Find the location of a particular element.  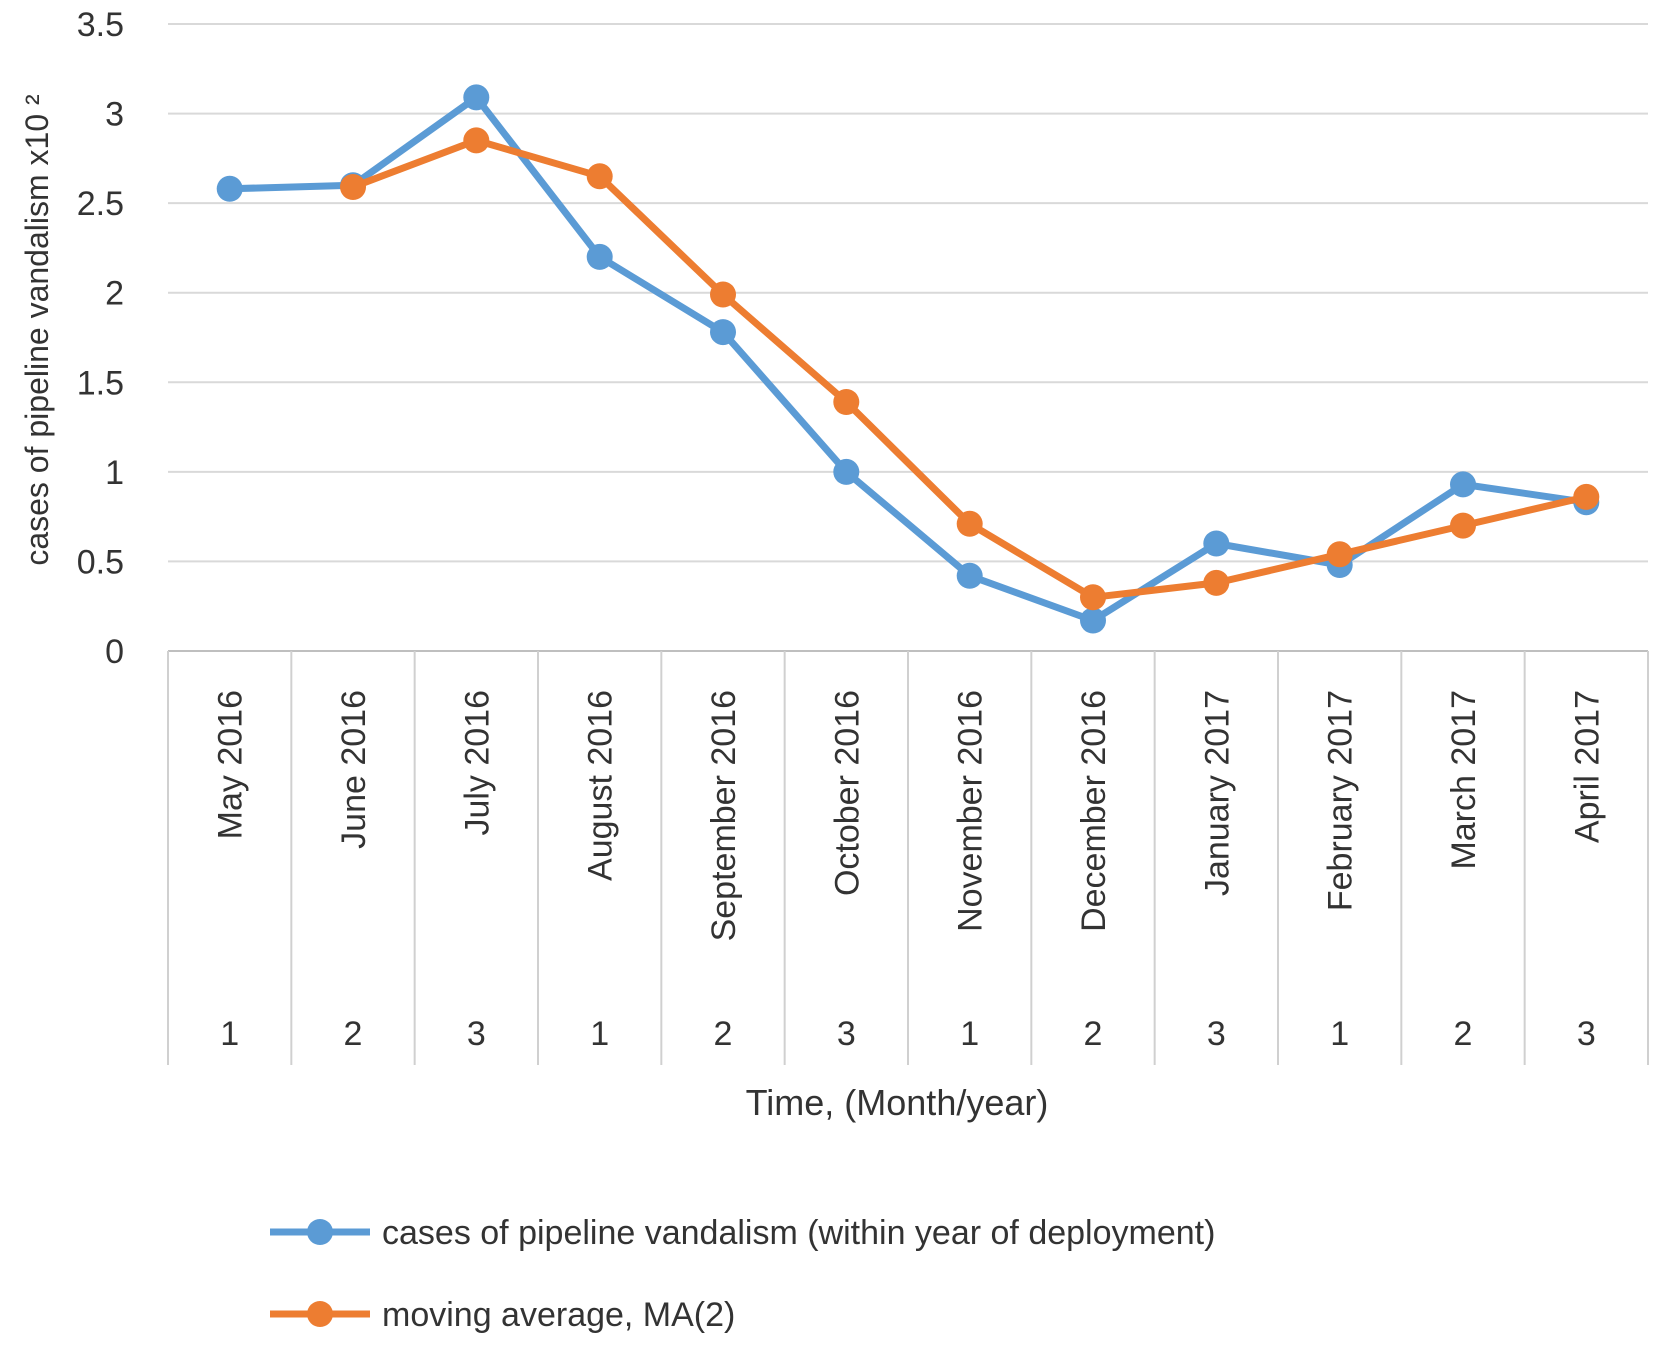

y-tick-label: 3 is located at coordinates (114, 115).